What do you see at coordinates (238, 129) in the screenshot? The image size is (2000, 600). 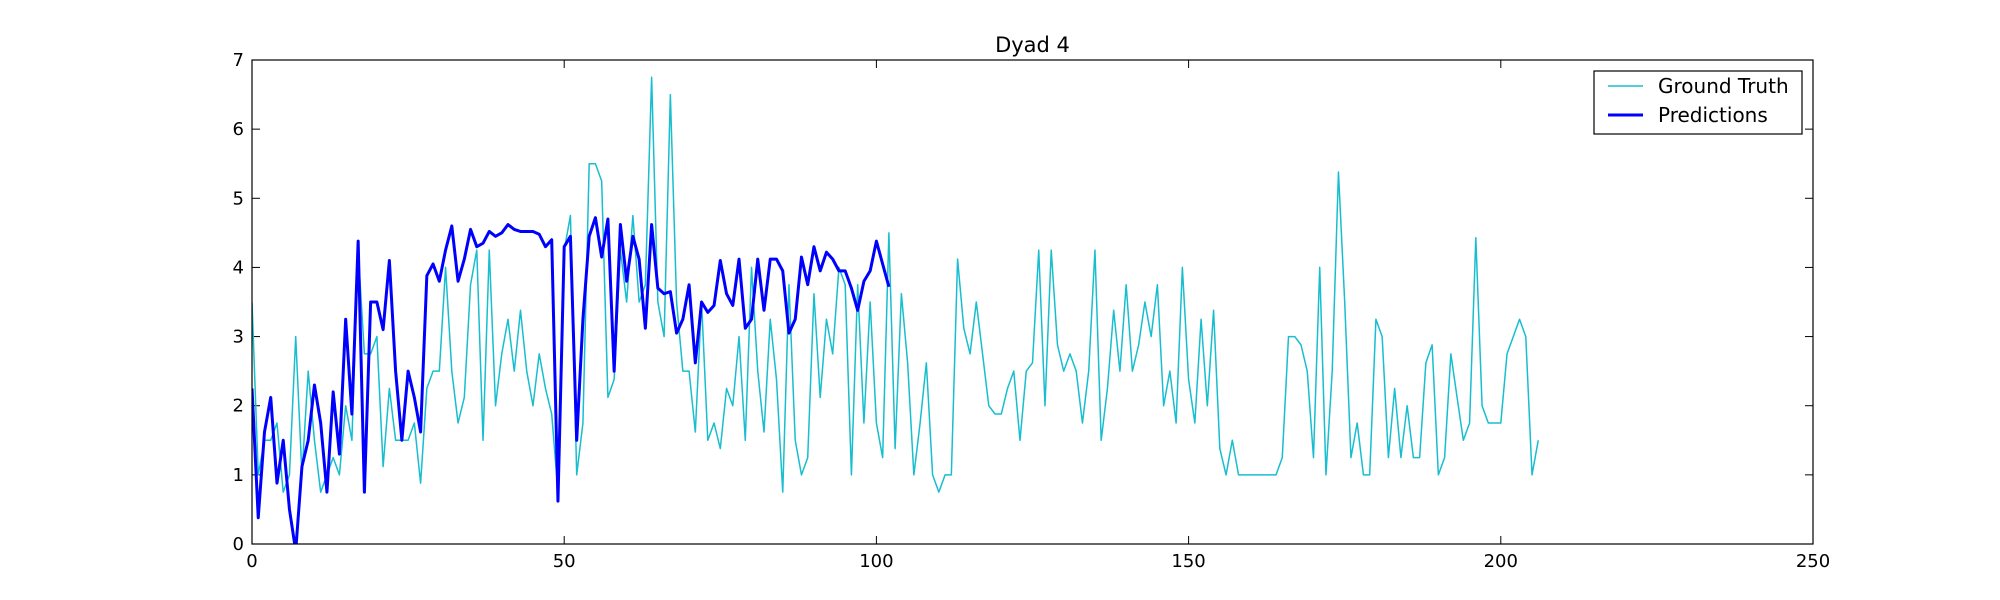 I see `y-tick-label: 6` at bounding box center [238, 129].